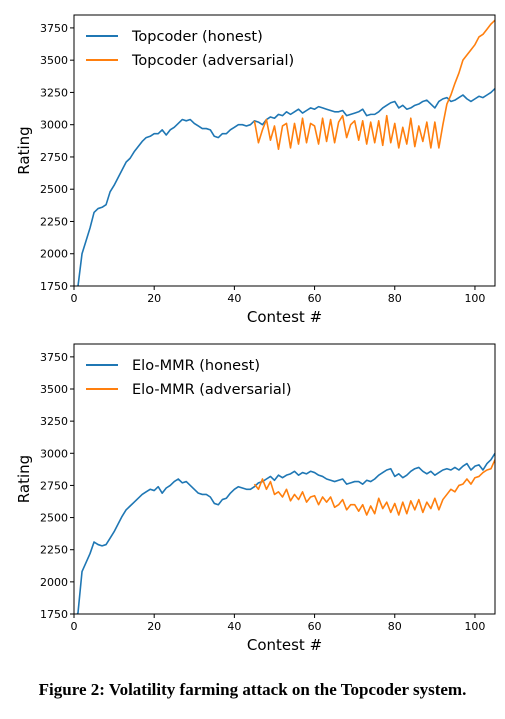  Describe the element at coordinates (196, 366) in the screenshot. I see `legend-label: Elo-MMR (honest)` at that location.